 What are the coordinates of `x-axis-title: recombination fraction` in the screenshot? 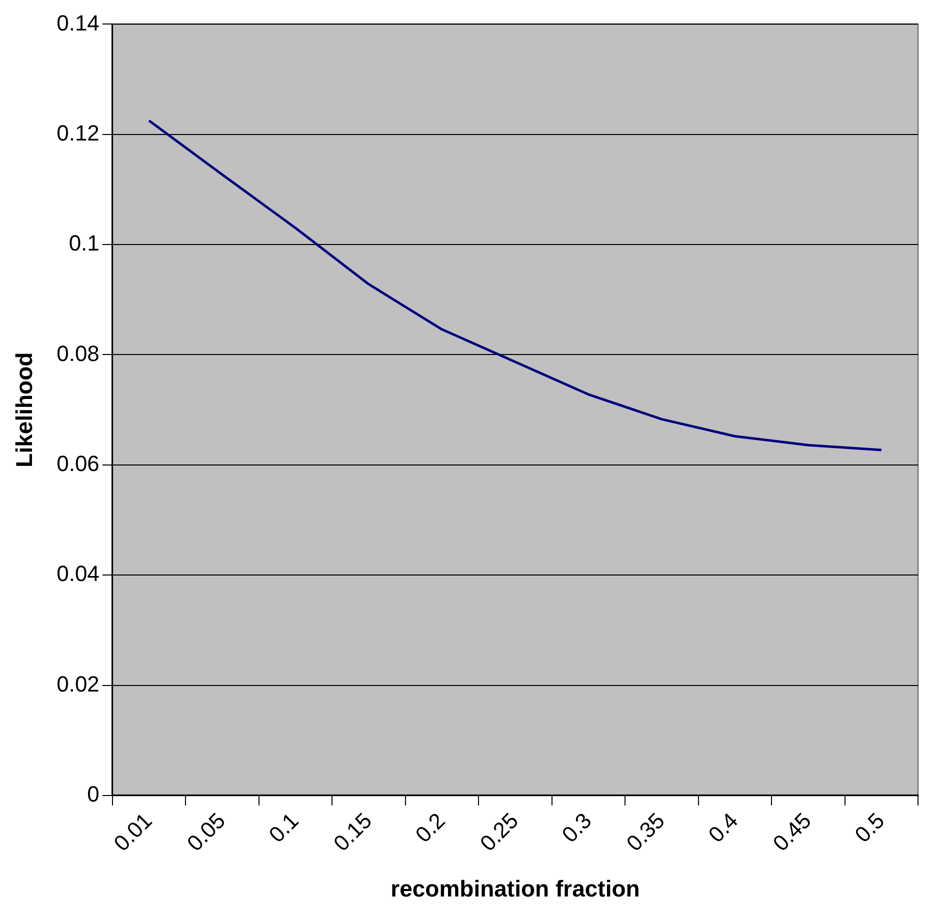 It's located at (515, 889).